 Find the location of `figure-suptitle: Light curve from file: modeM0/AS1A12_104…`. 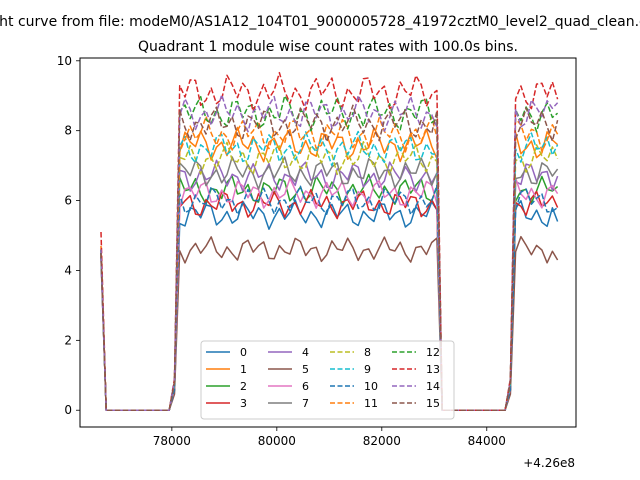

figure-suptitle: Light curve from file: modeM0/AS1A12_104… is located at coordinates (320, 22).